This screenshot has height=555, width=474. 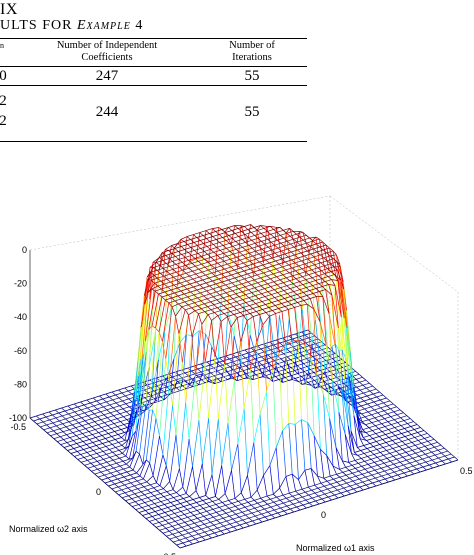 I want to click on row1-coefficients: 247, so click(x=107, y=76).